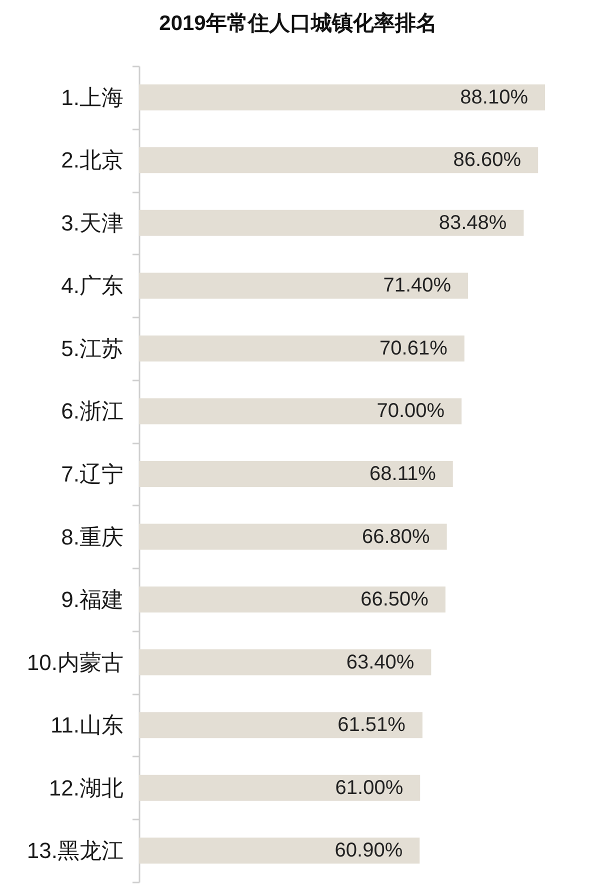 Image resolution: width=604 pixels, height=896 pixels. I want to click on y-tick-label: 10.内蒙古, so click(75, 662).